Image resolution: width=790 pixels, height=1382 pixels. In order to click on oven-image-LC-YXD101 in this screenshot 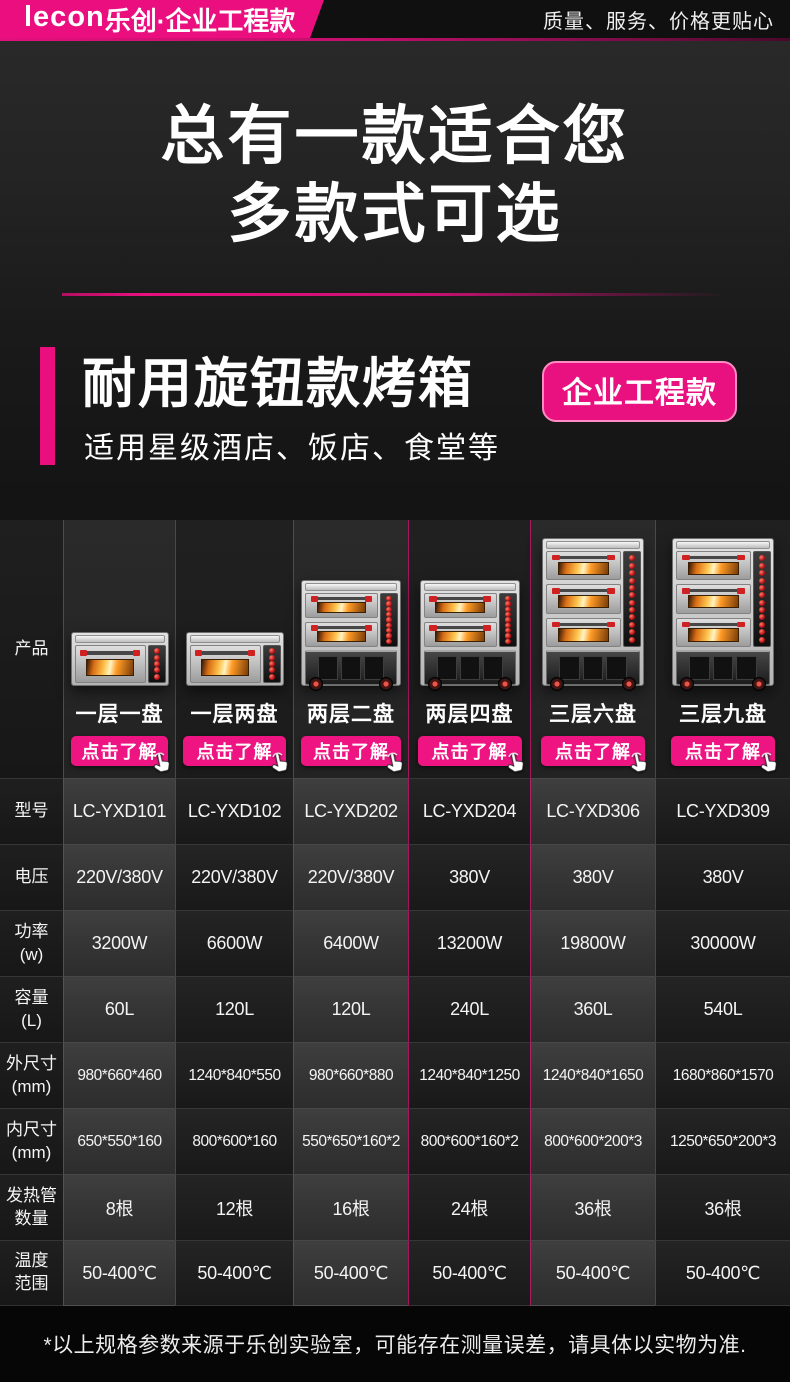, I will do `click(119, 659)`.